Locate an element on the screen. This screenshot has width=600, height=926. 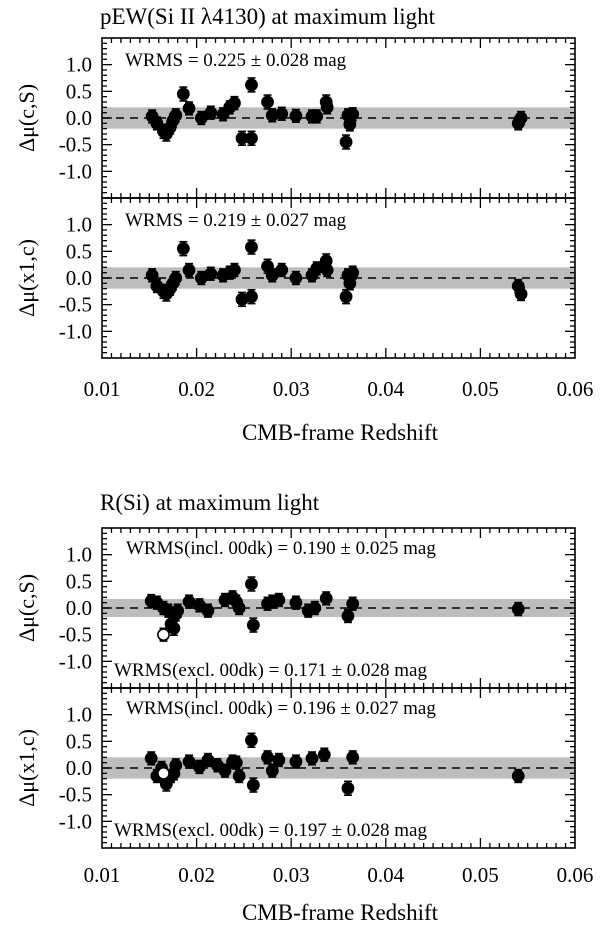
chart-title: pEW(Si II λ4130) at maximum light is located at coordinates (268, 16).